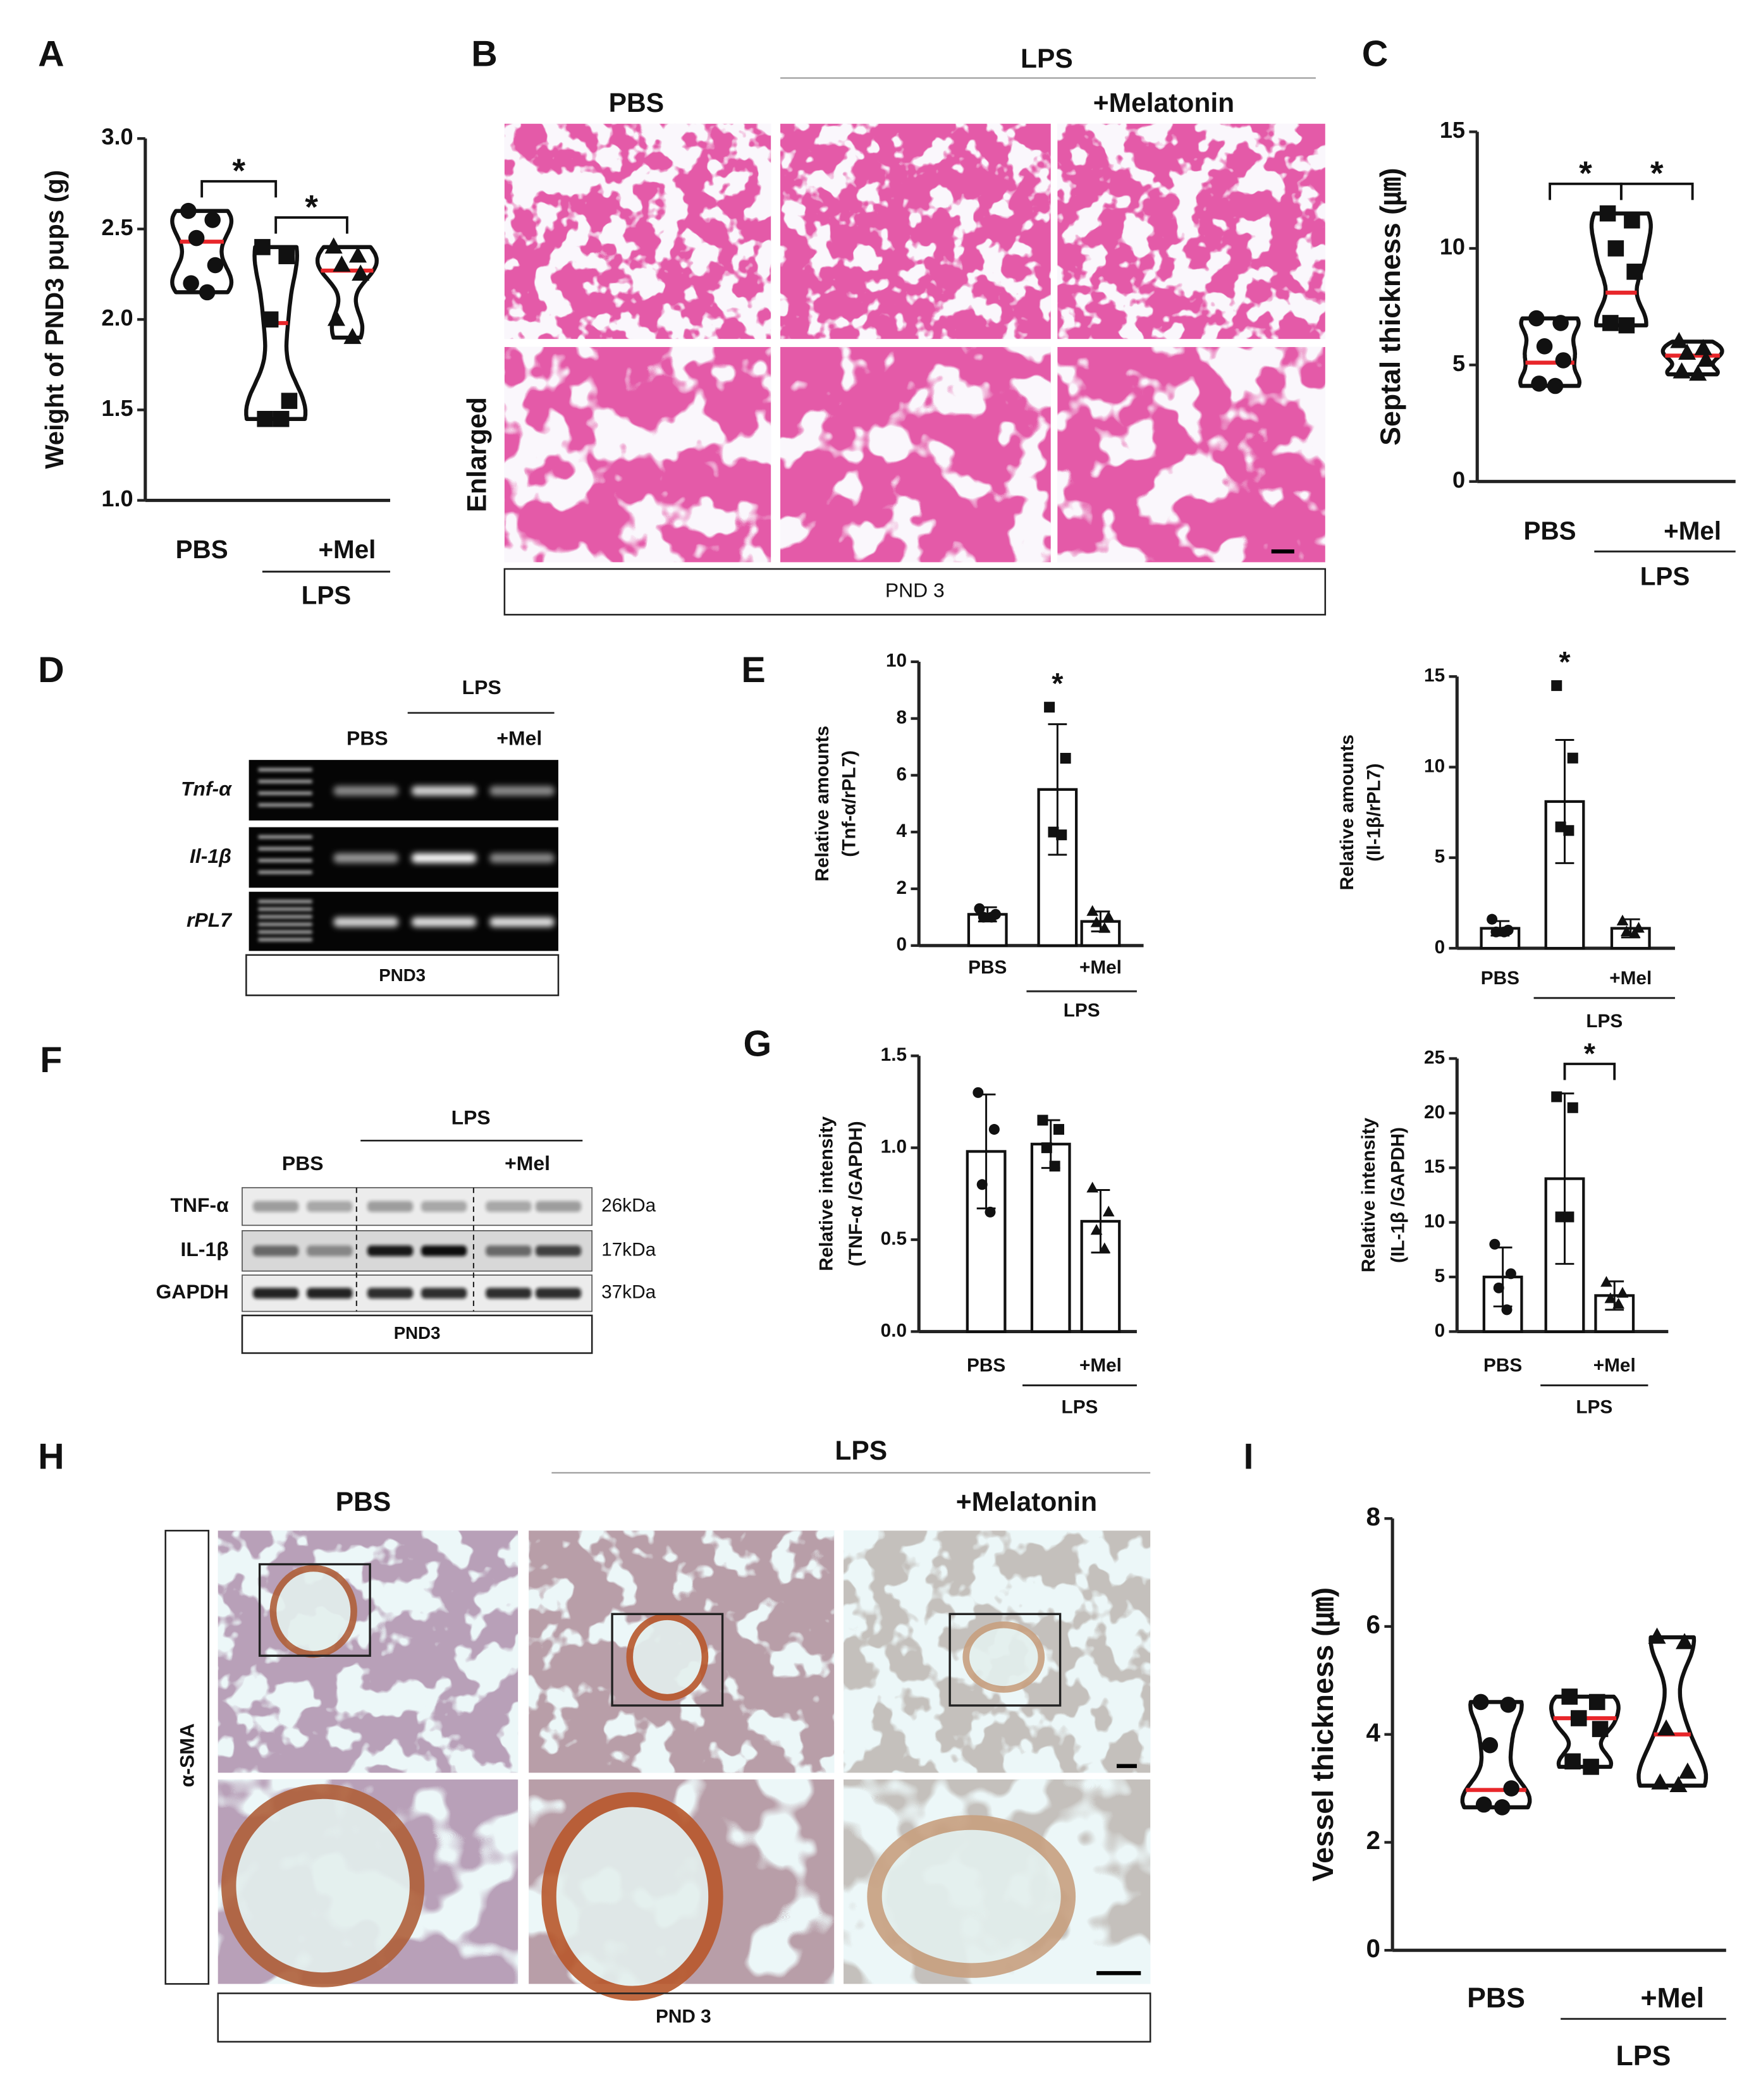 The width and height of the screenshot is (1749, 2100). Describe the element at coordinates (186, 1755) in the screenshot. I see `label: α-SMA` at that location.